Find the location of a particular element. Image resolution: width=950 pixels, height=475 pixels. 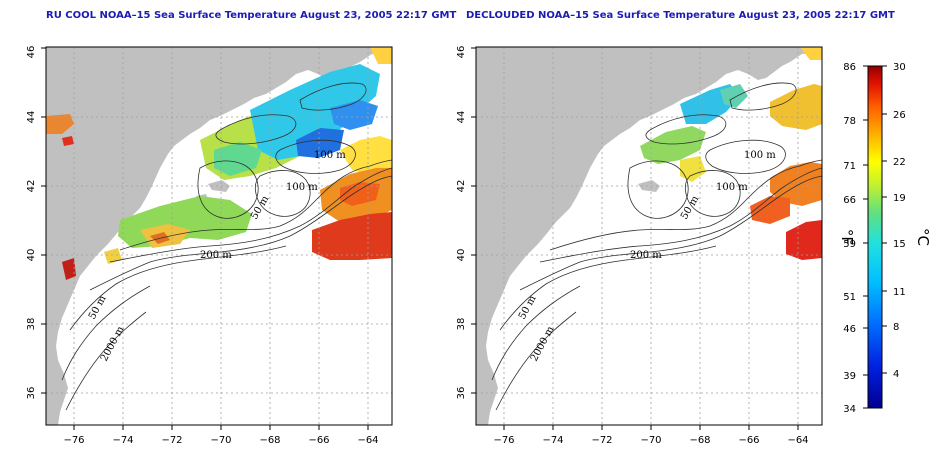

right-contour-label-100m-b: 100 m is located at coordinates (732, 187).